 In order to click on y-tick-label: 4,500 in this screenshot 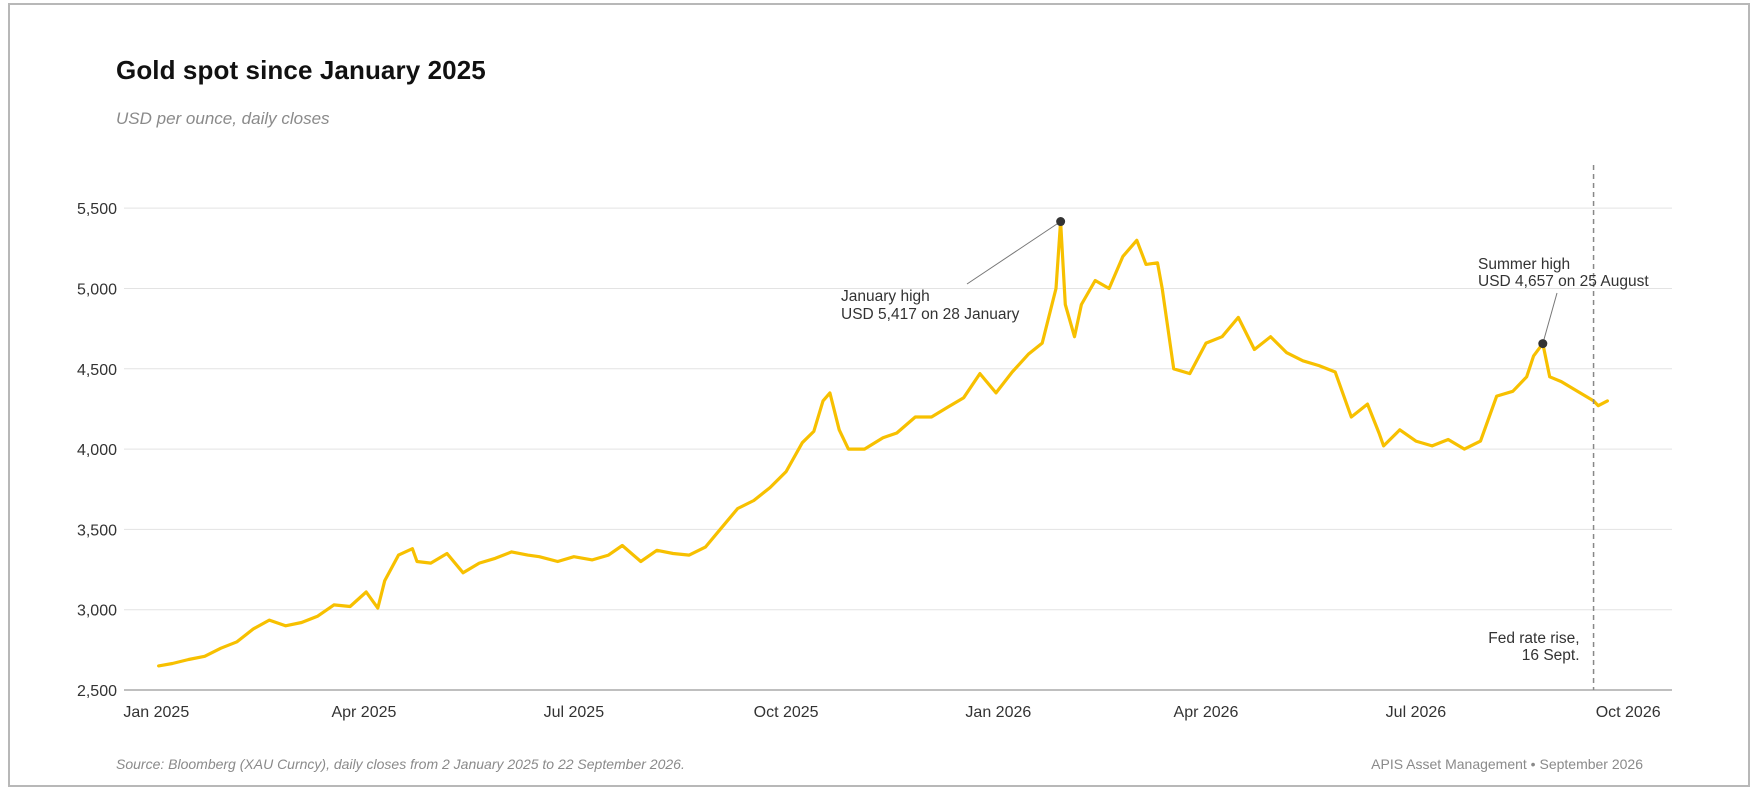, I will do `click(97, 370)`.